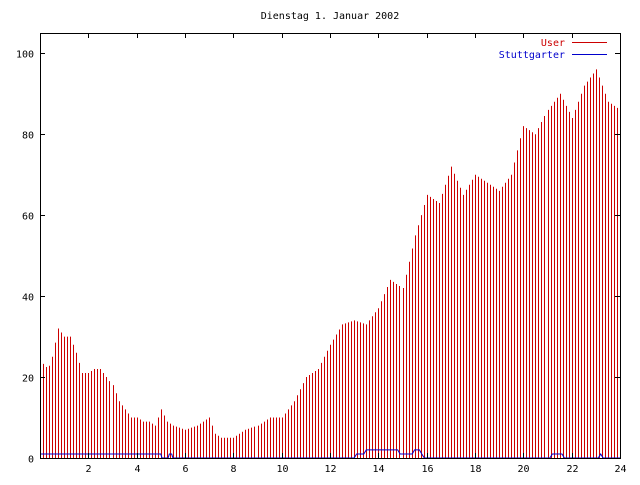 Image resolution: width=640 pixels, height=485 pixels. What do you see at coordinates (28, 217) in the screenshot?
I see `y-tick-label: 60` at bounding box center [28, 217].